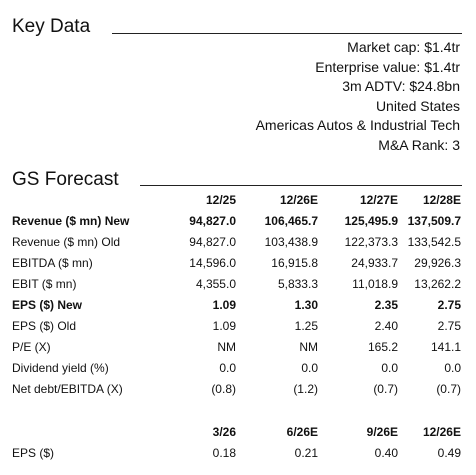  What do you see at coordinates (387, 66) in the screenshot?
I see `key-data-item: Enterprise value: $1.4tr` at bounding box center [387, 66].